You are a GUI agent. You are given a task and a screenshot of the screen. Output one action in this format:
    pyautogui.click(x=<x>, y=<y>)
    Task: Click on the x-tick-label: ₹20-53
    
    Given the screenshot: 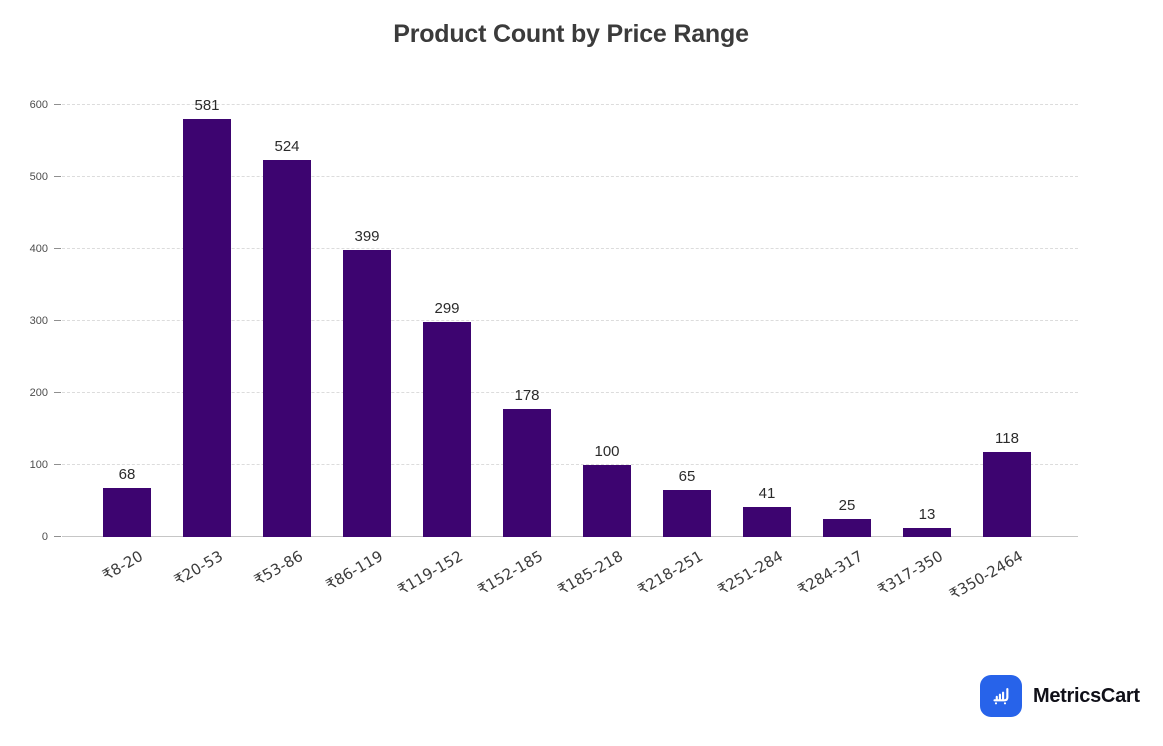 What is the action you would take?
    pyautogui.click(x=198, y=568)
    